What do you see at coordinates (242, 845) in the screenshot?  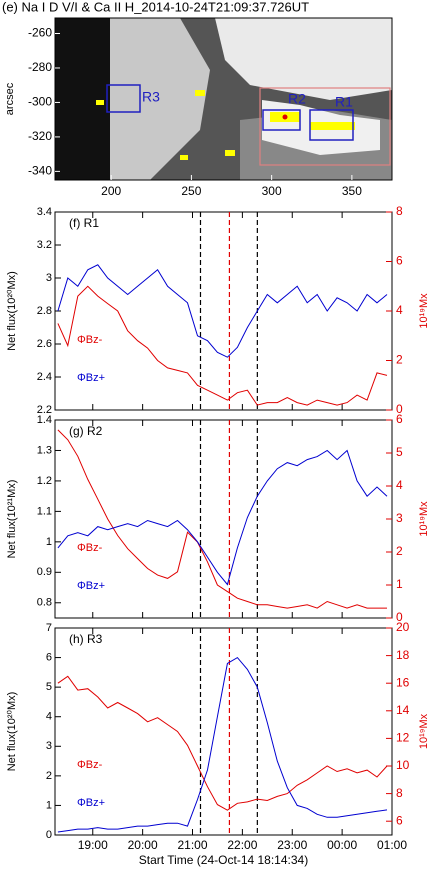 I see `x-tick-label: 22:00` at bounding box center [242, 845].